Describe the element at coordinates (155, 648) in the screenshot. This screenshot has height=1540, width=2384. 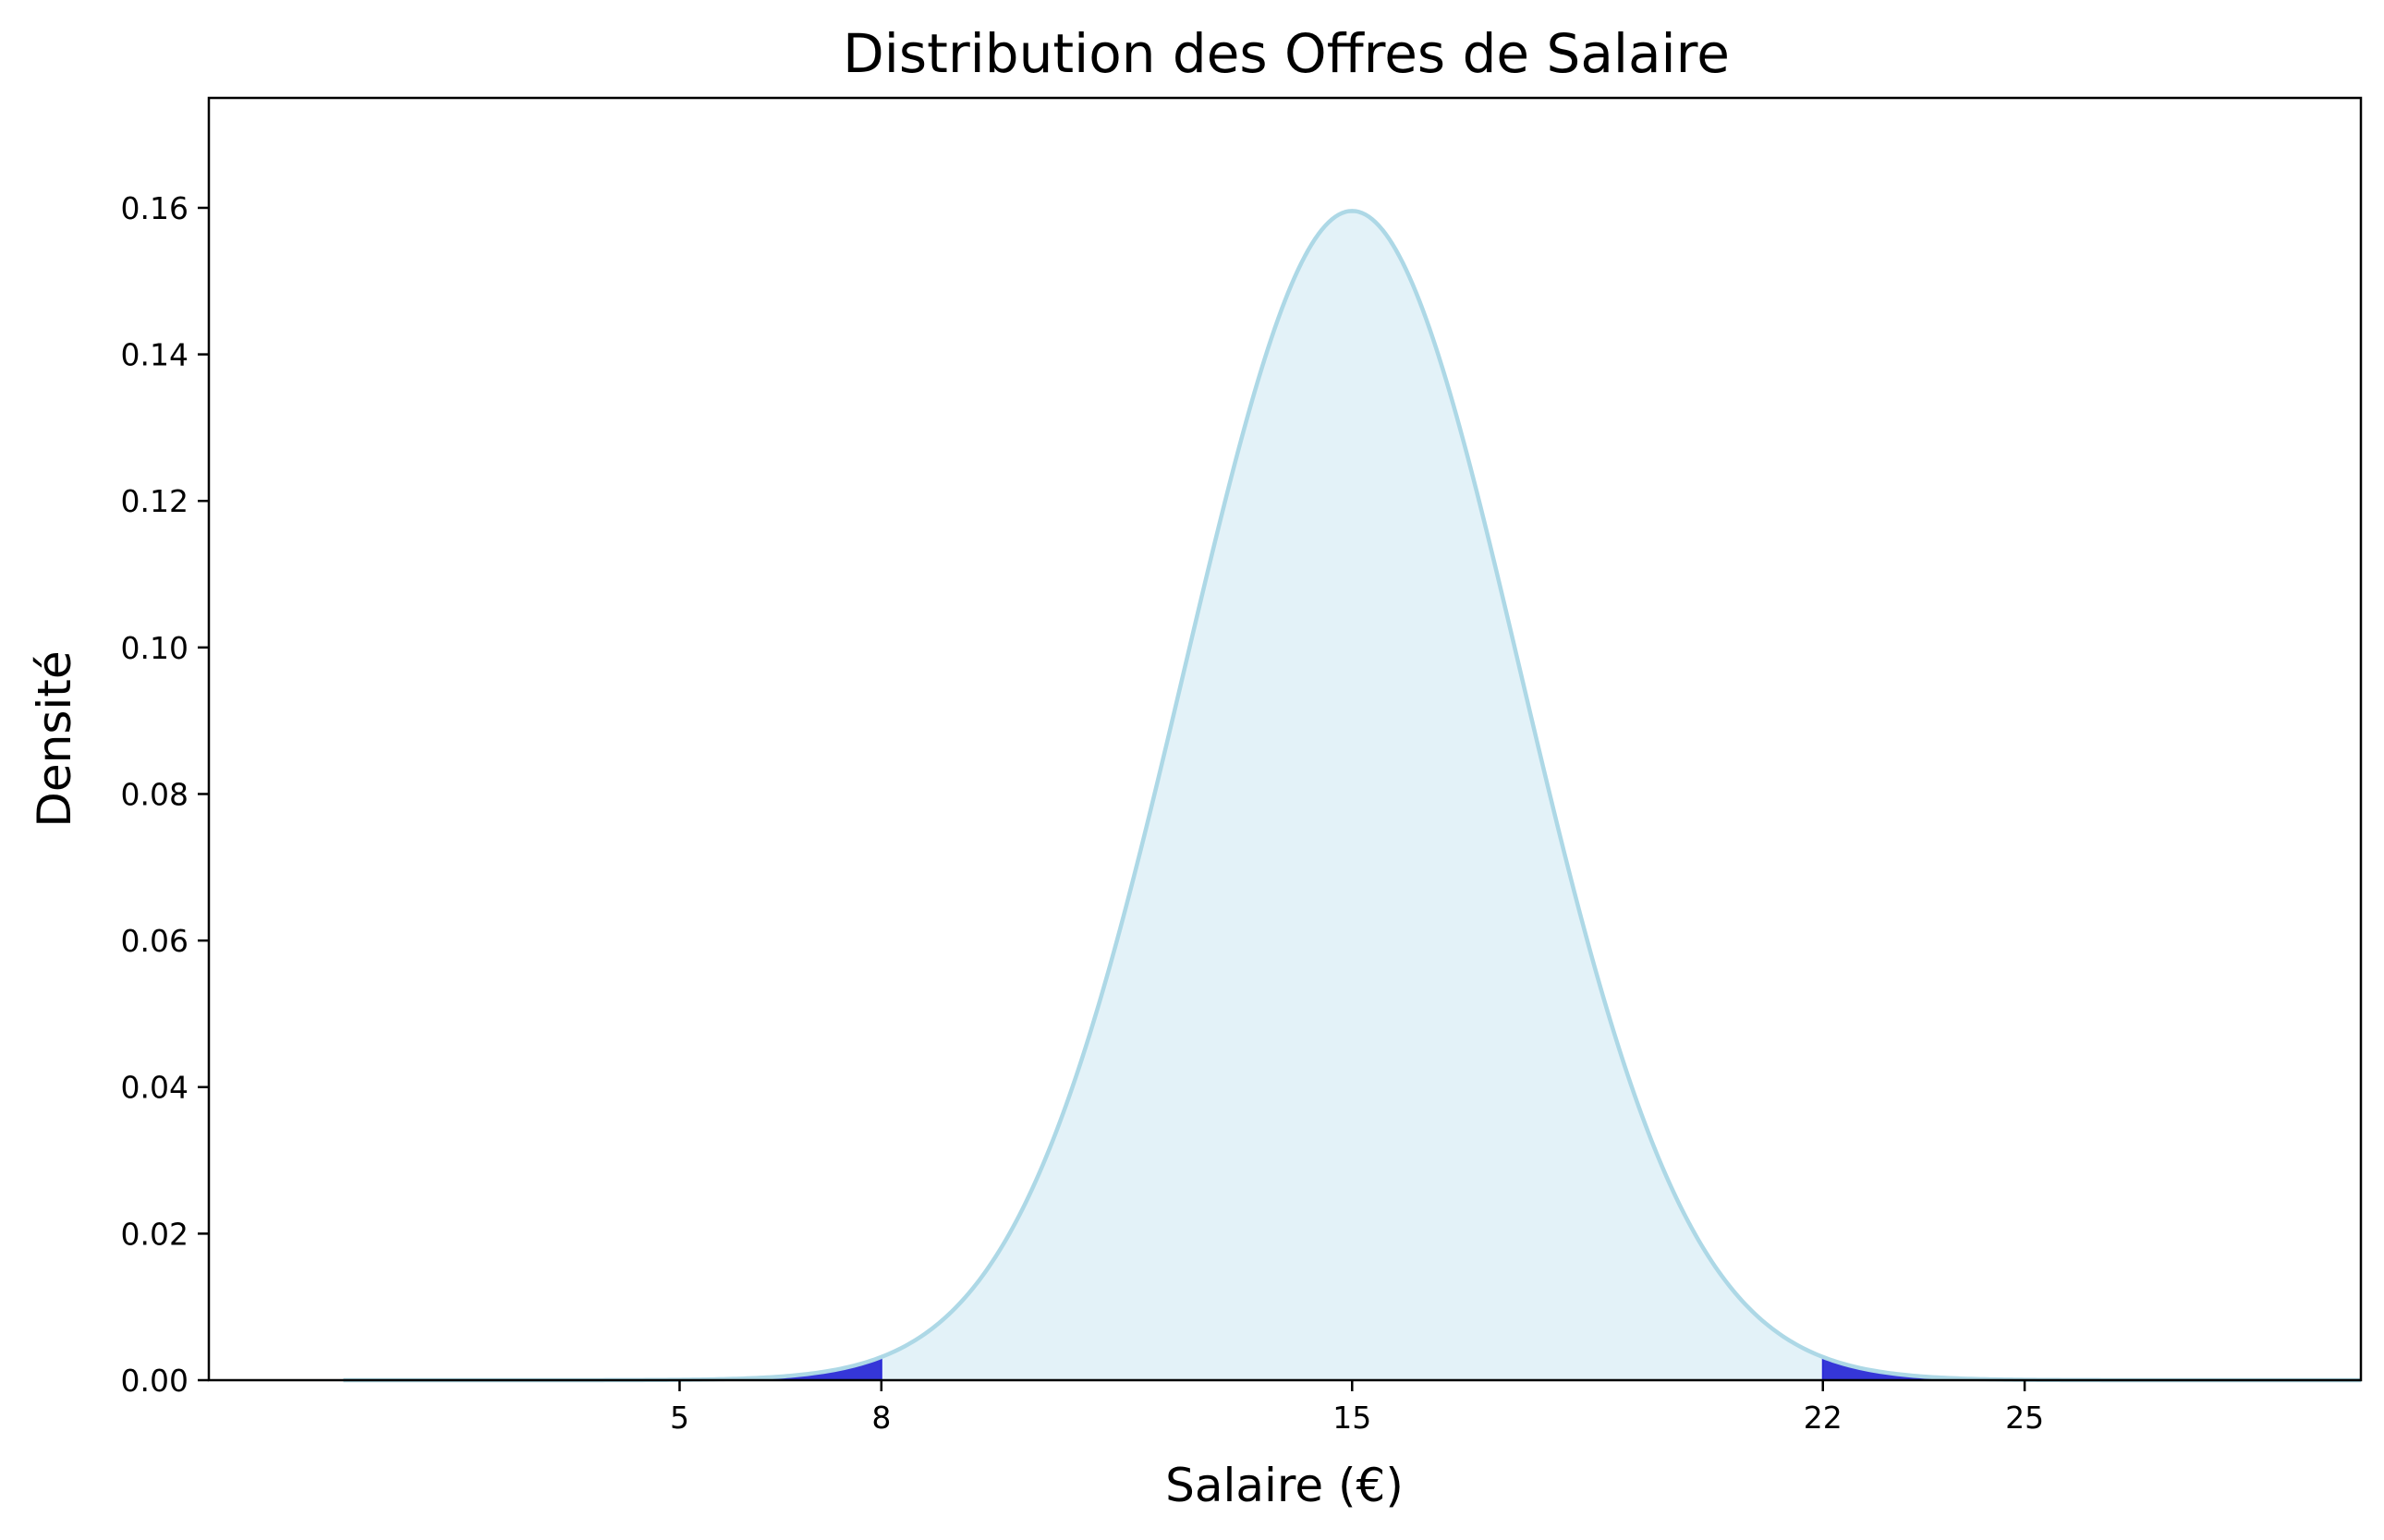
I see `y-tick-label: 0.10` at that location.